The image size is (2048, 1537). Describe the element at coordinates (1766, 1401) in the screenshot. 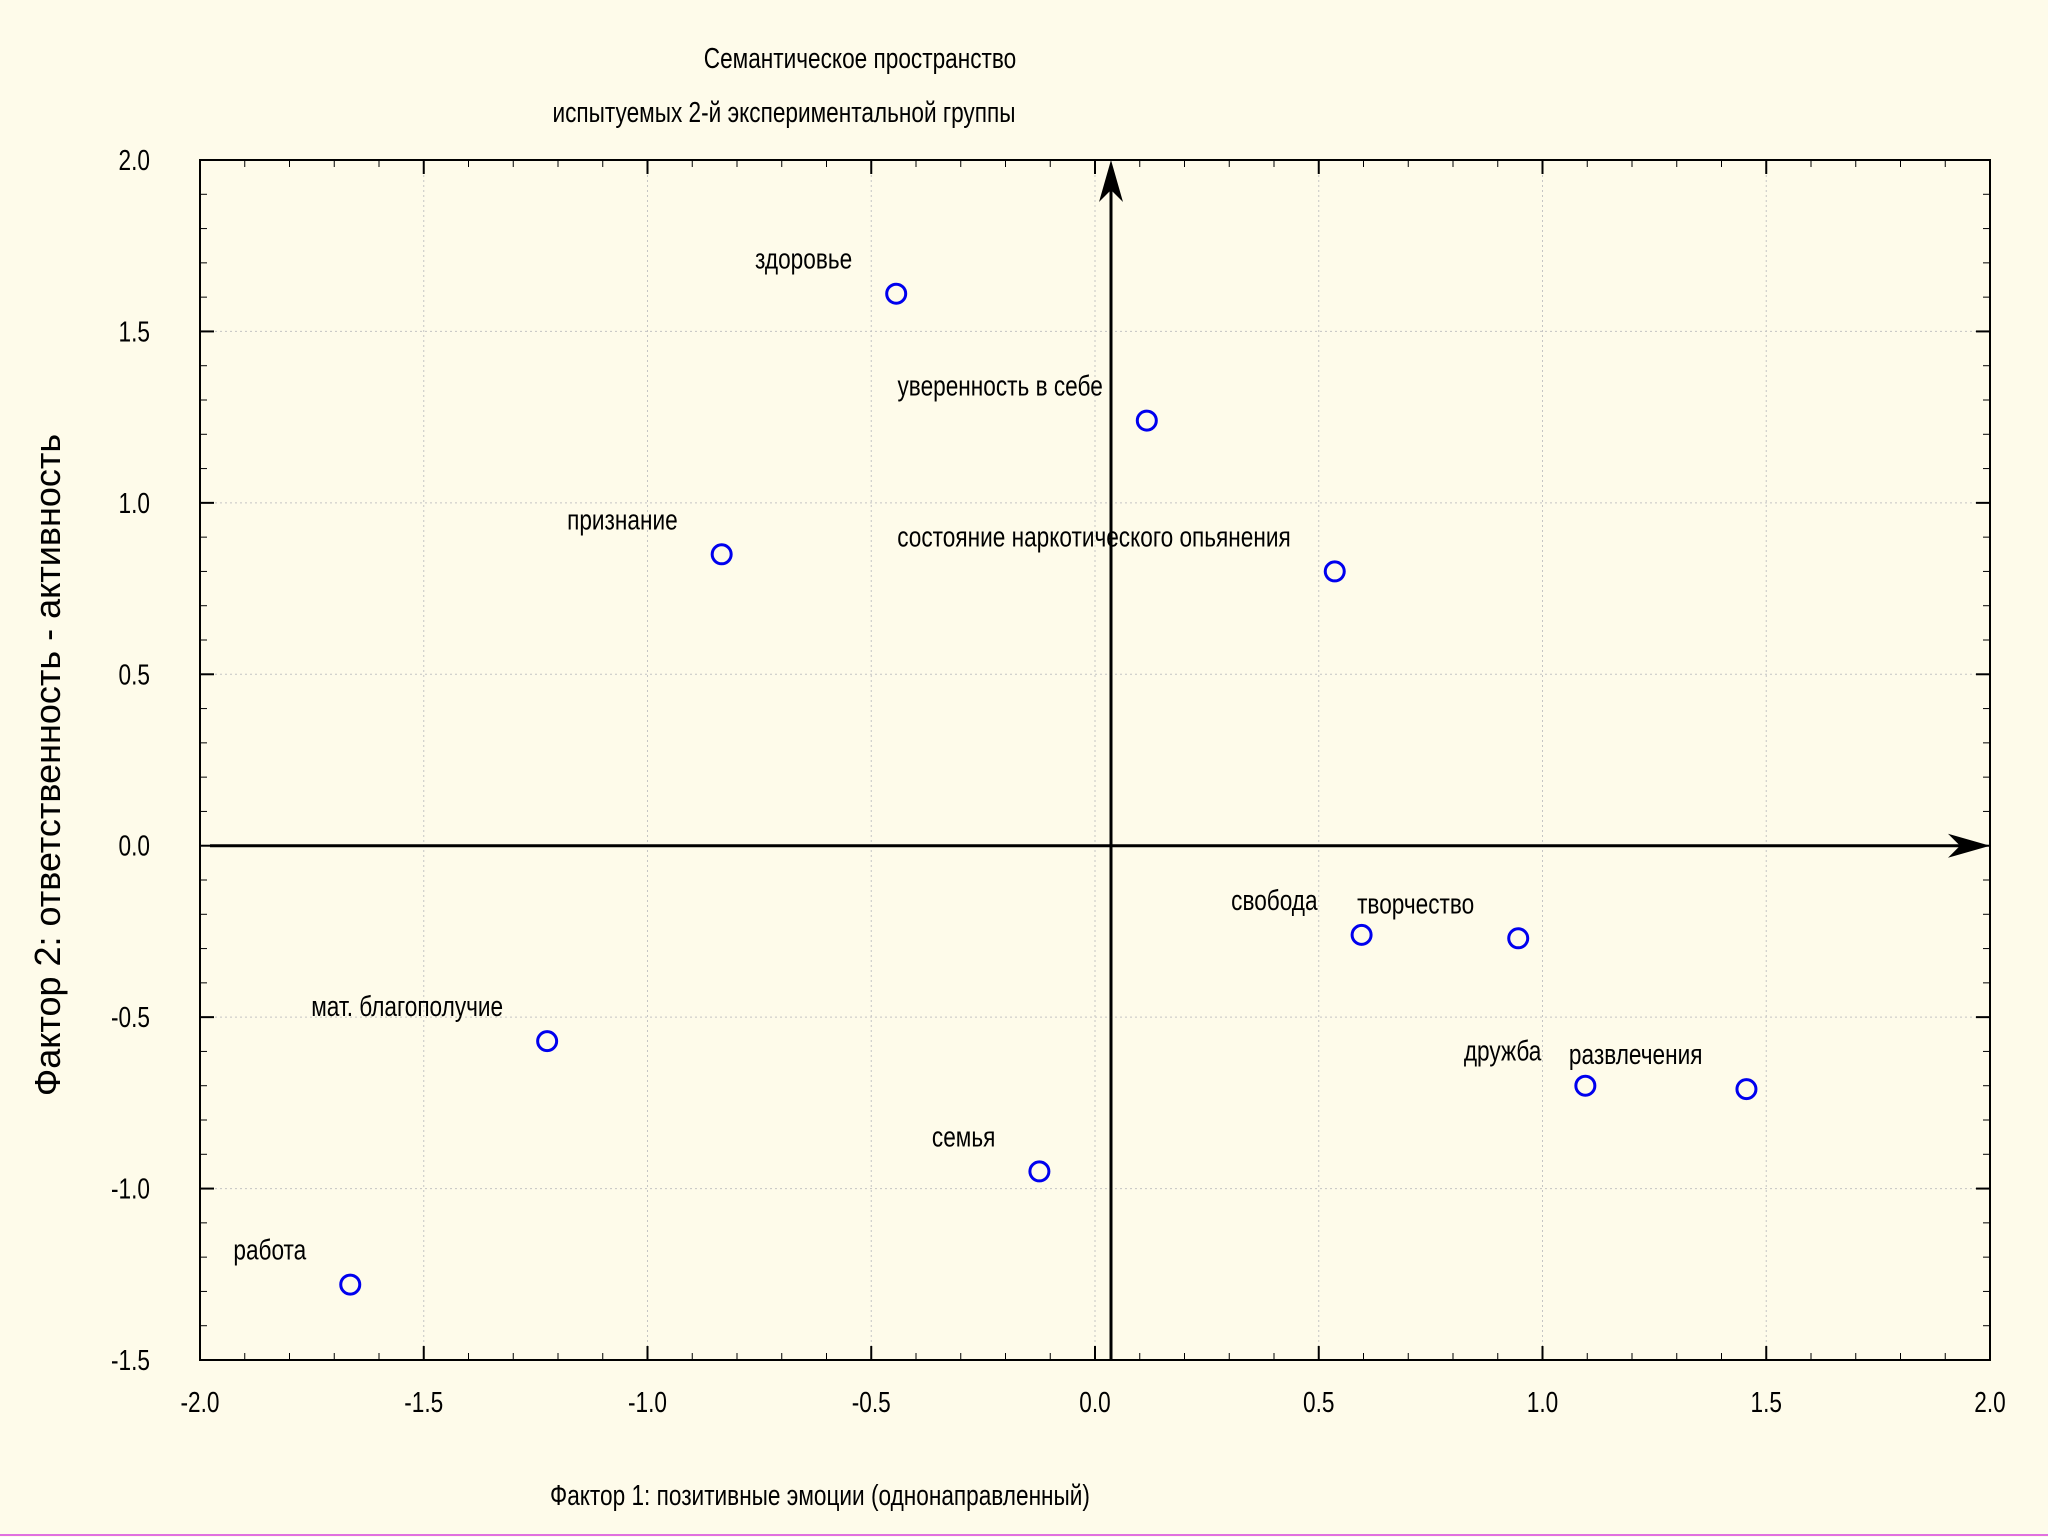

I see `x-tick-label: 1.5` at that location.